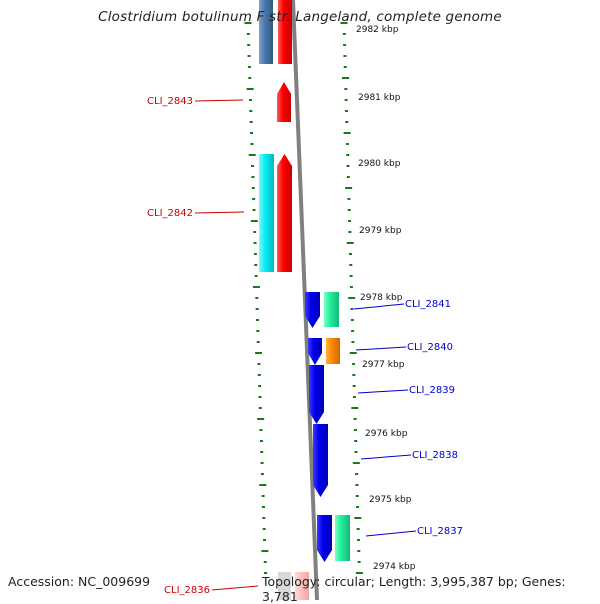 The width and height of the screenshot is (600, 604). Describe the element at coordinates (285, 32) in the screenshot. I see `gene-feature-red` at that location.